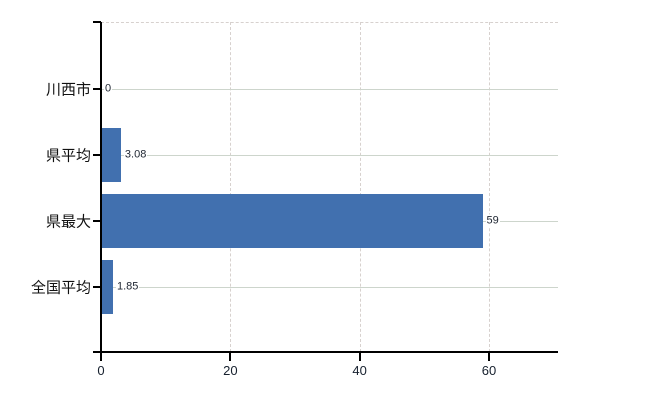 The image size is (650, 400). Describe the element at coordinates (68, 222) in the screenshot. I see `category-label-県最大: 県最大` at that location.